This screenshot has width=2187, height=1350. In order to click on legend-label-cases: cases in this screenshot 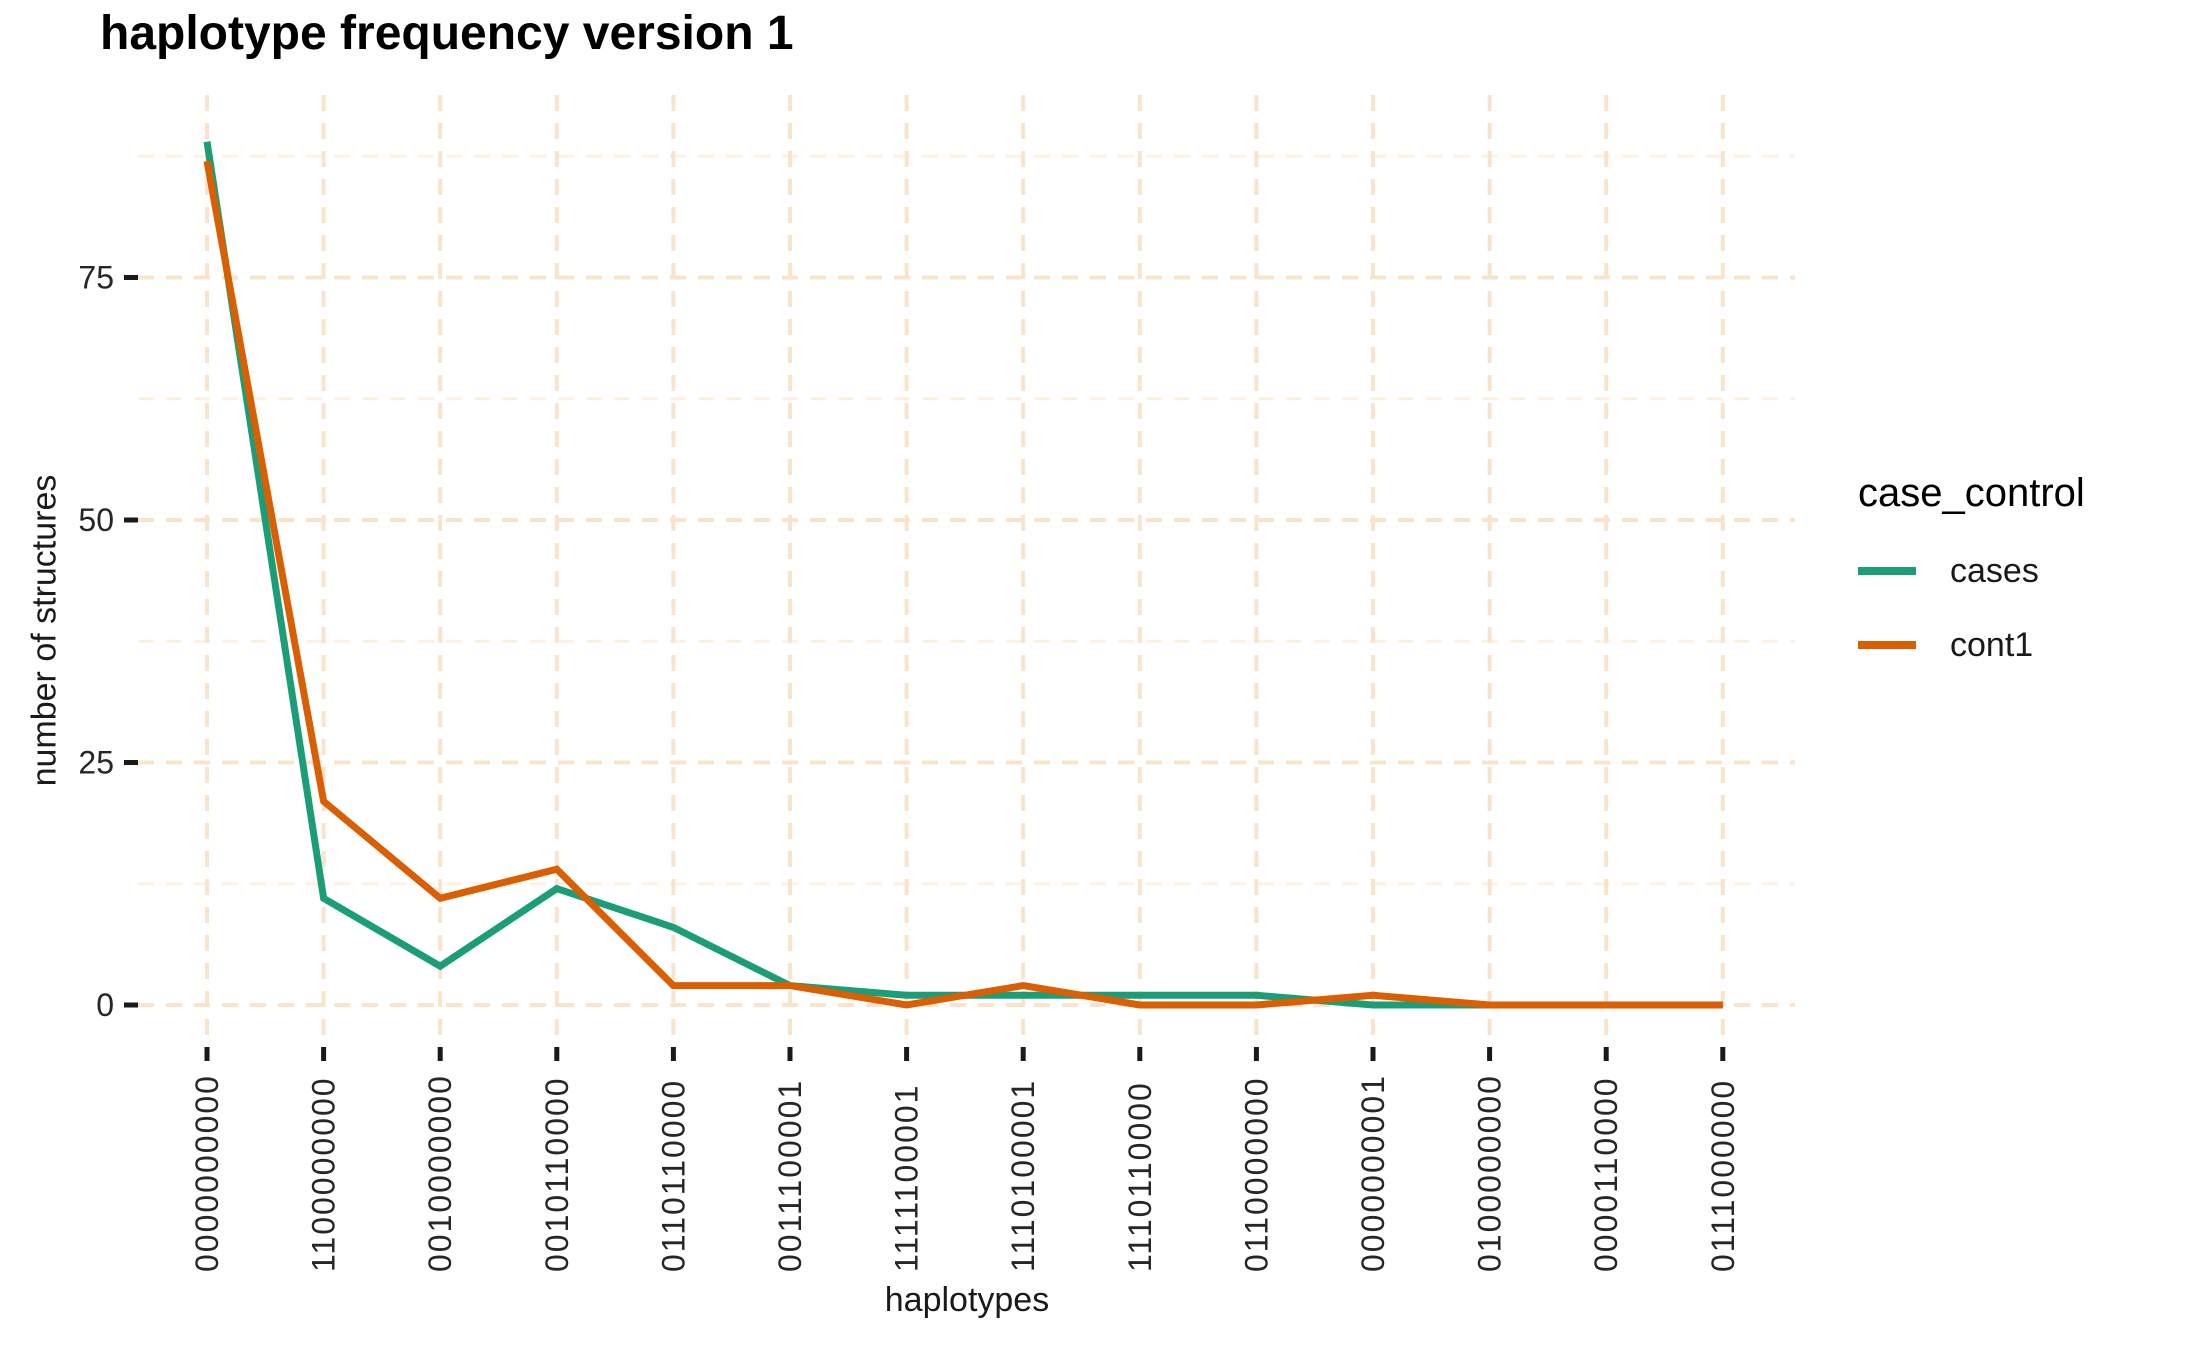, I will do `click(1994, 570)`.